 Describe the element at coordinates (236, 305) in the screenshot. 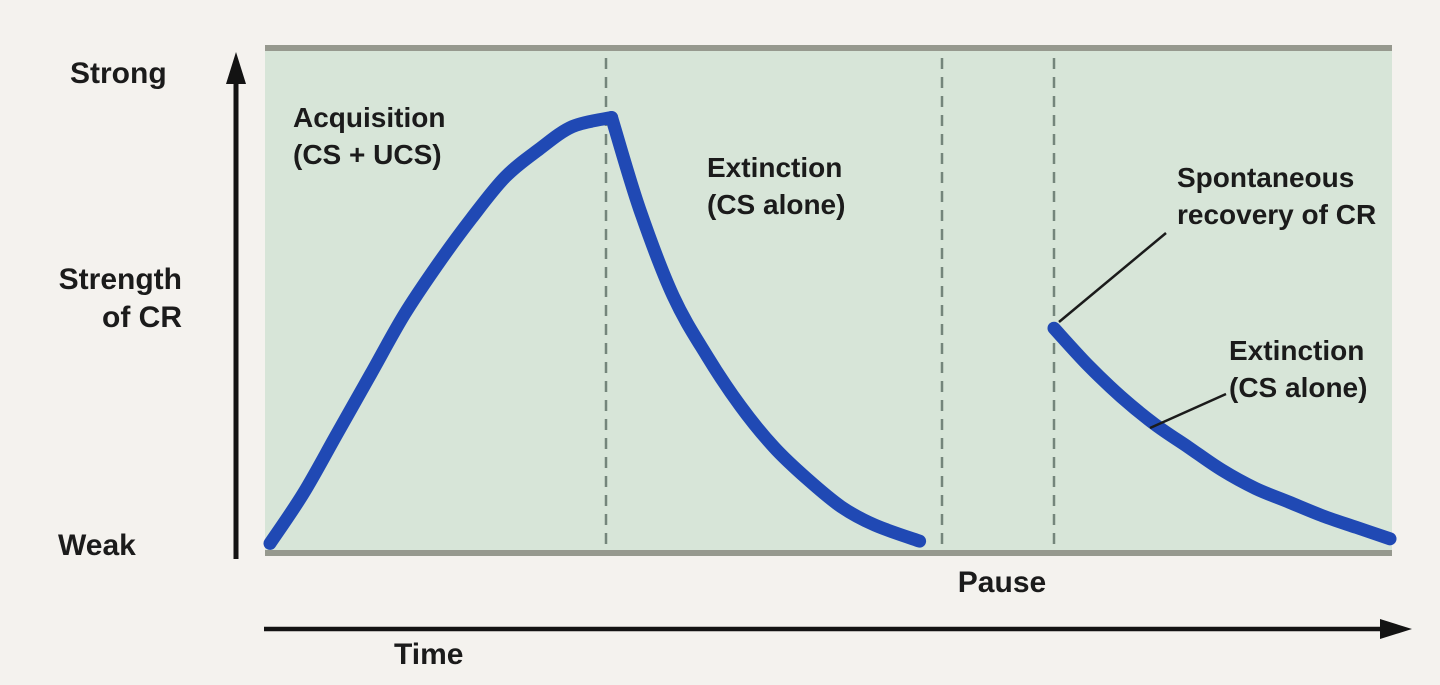

I see `y-axis-arrow` at that location.